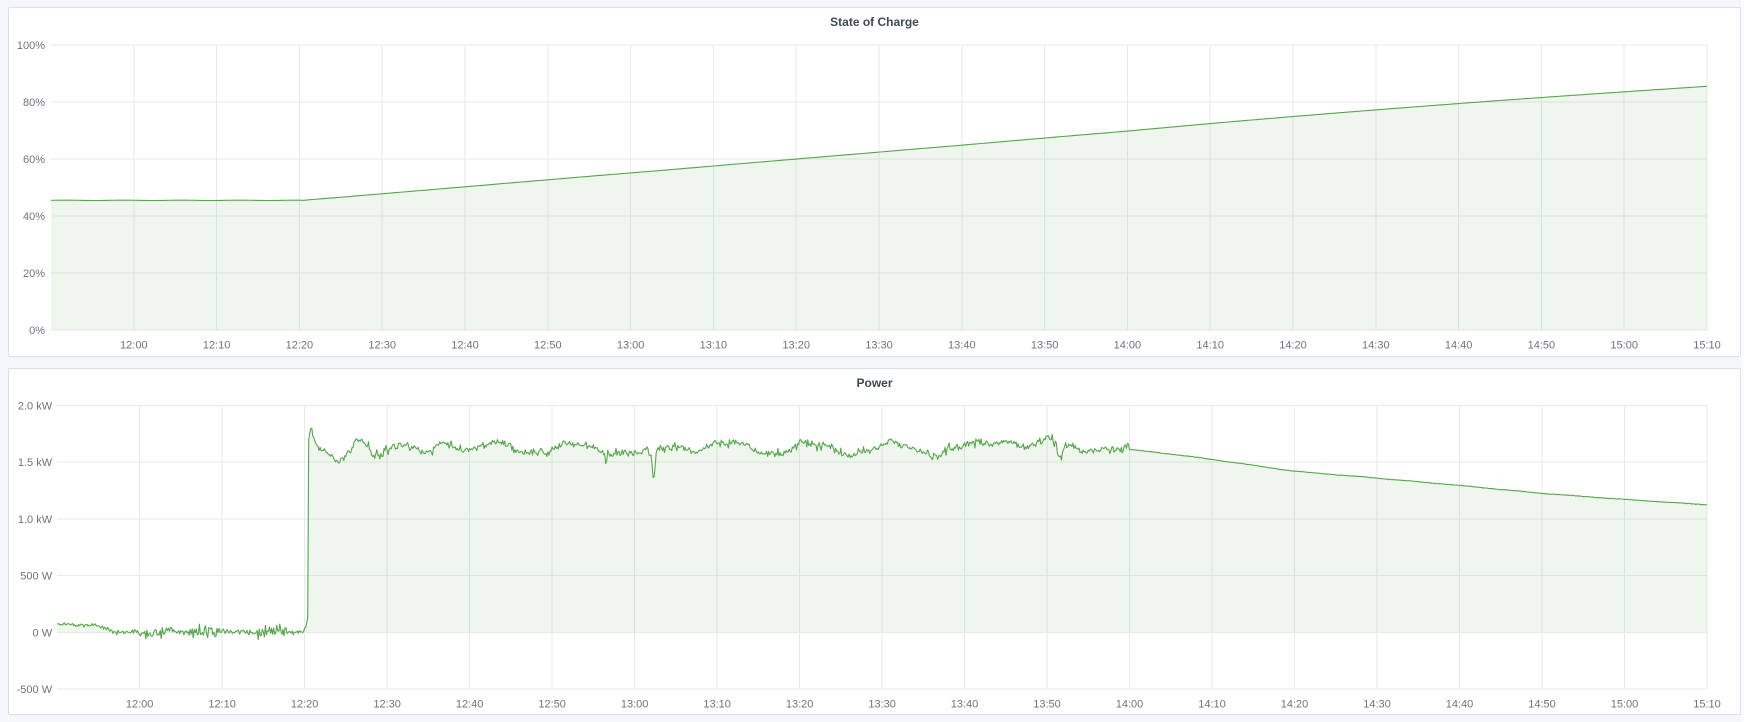  I want to click on svg-text: 80%, so click(34, 103).